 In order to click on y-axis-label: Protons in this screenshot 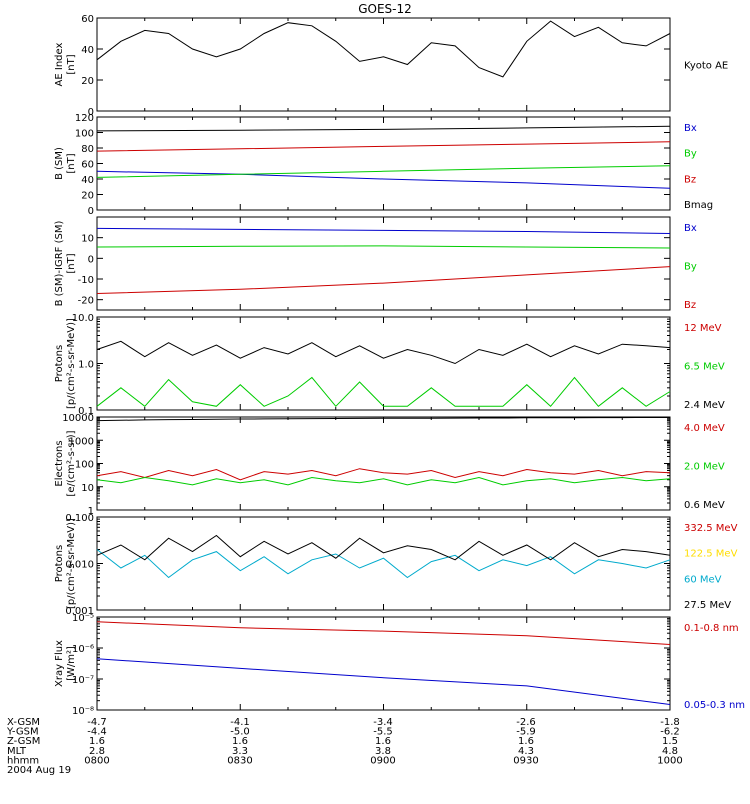, I will do `click(59, 363)`.